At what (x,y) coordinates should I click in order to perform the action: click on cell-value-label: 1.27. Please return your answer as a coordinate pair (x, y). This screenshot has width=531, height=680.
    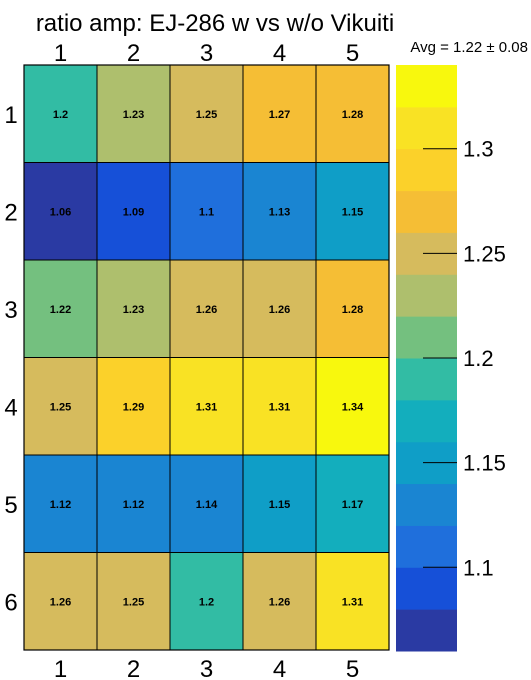
    Looking at the image, I should click on (279, 115).